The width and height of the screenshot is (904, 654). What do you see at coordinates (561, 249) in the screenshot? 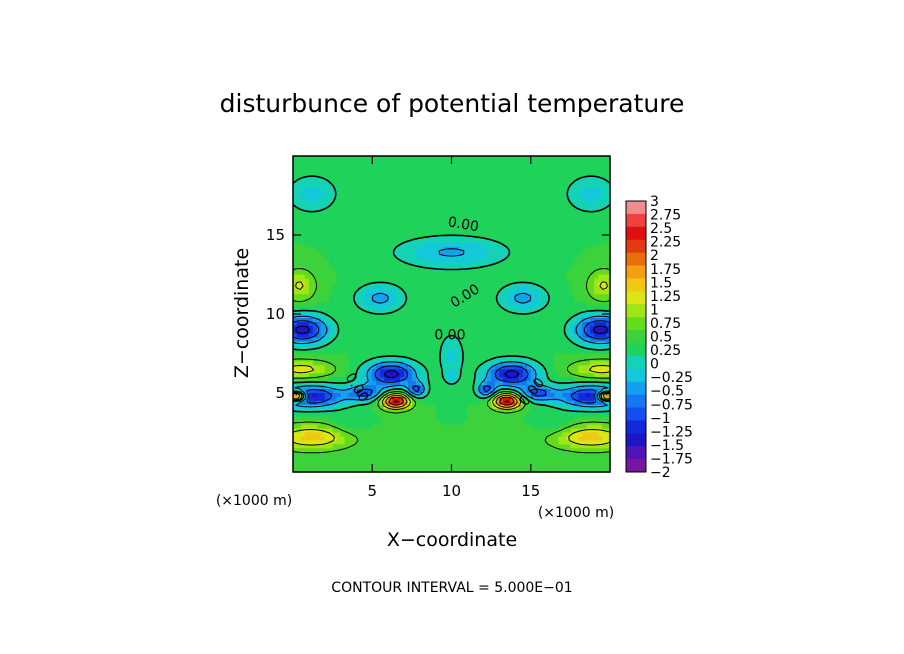
I see `field-cell-1907` at bounding box center [561, 249].